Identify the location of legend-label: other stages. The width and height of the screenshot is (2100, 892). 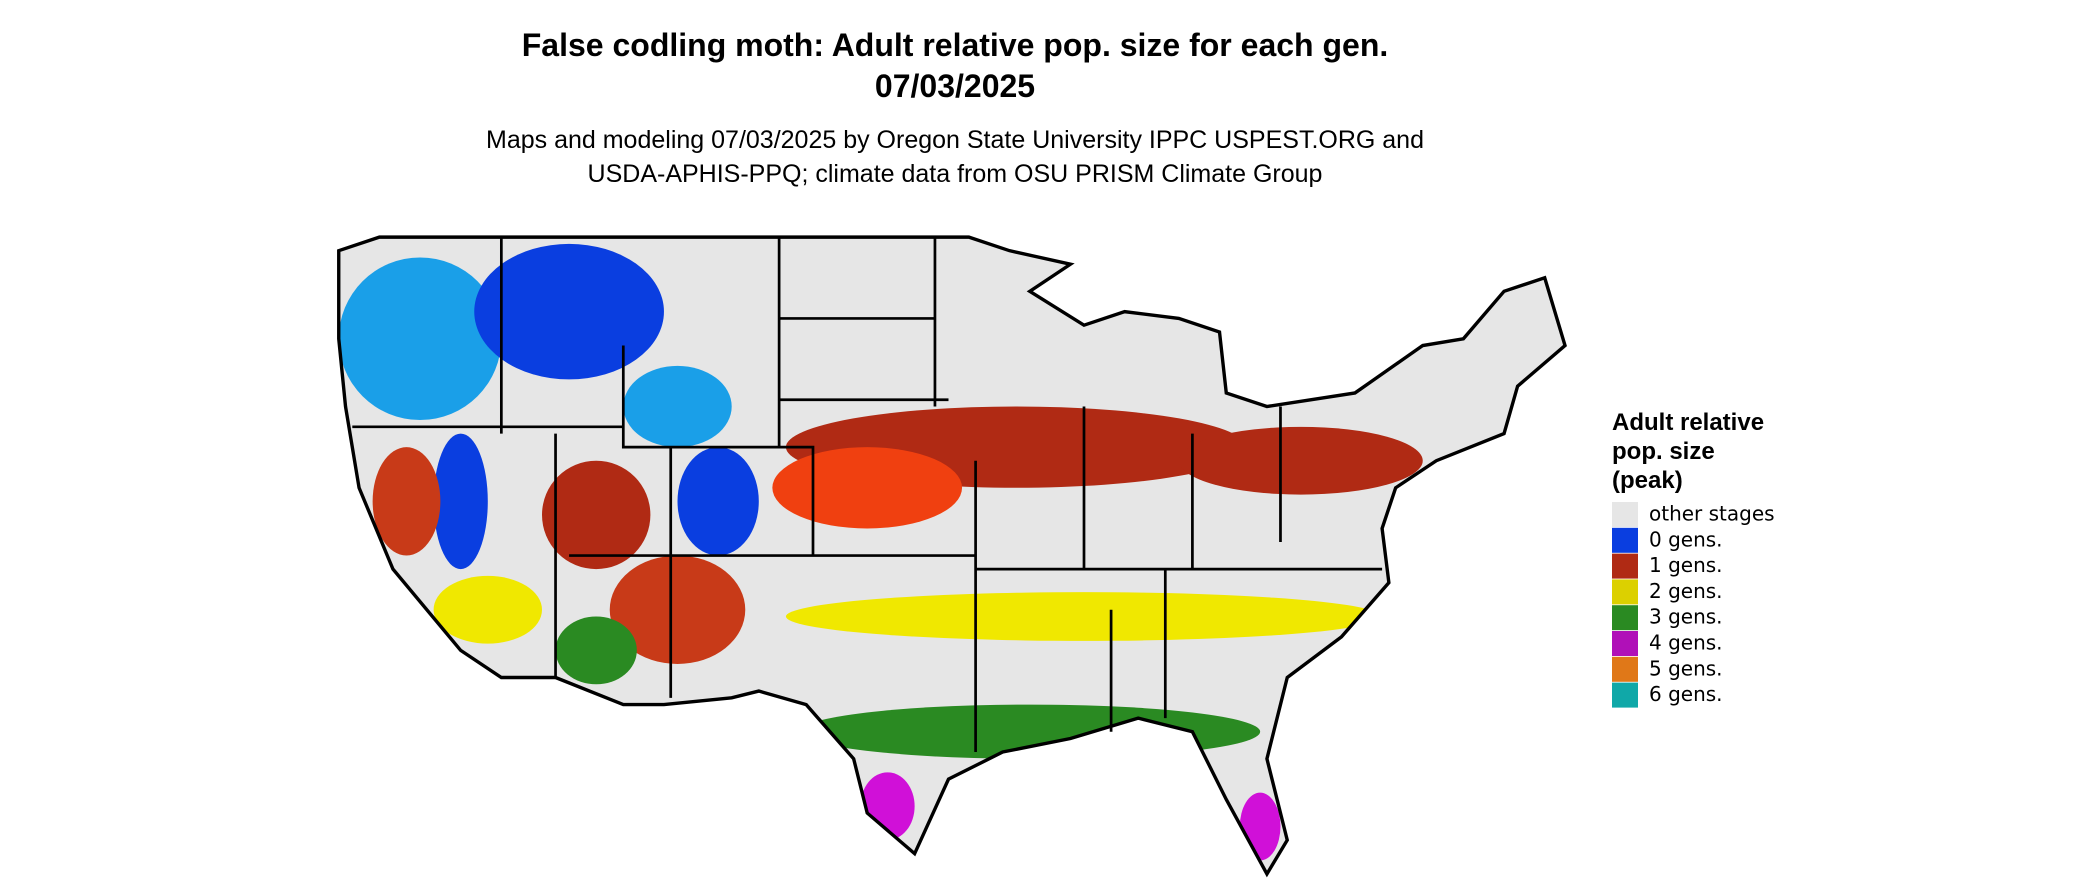
(1712, 514).